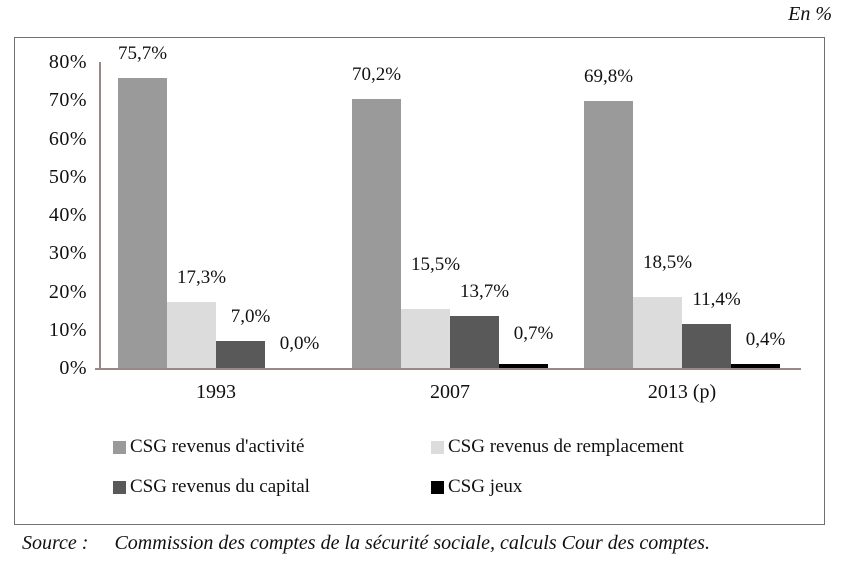  Describe the element at coordinates (67, 138) in the screenshot. I see `y-axis-tick-label: 60%` at that location.